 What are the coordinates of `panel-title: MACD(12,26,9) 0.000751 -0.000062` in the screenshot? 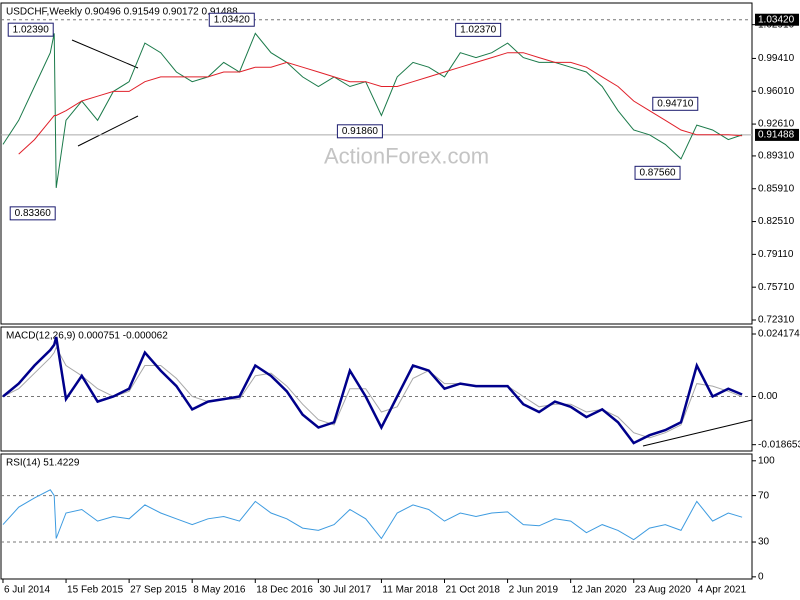 It's located at (87, 336).